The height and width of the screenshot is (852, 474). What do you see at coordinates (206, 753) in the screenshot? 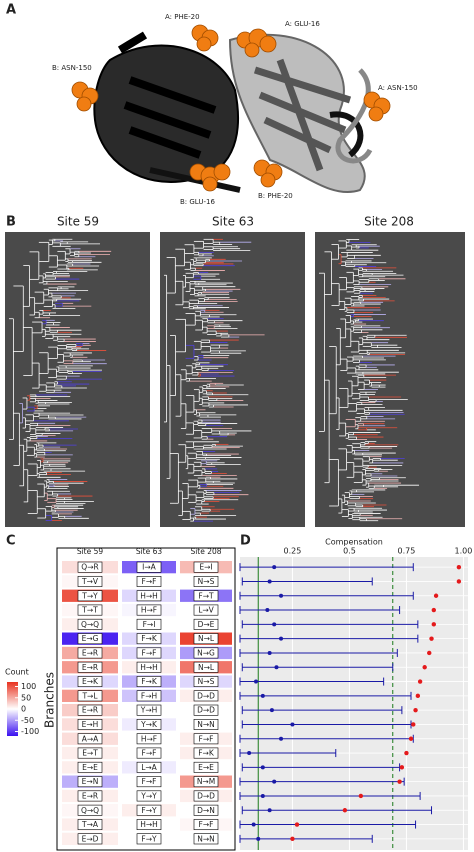
I see `cell-label: F→K` at bounding box center [206, 753].